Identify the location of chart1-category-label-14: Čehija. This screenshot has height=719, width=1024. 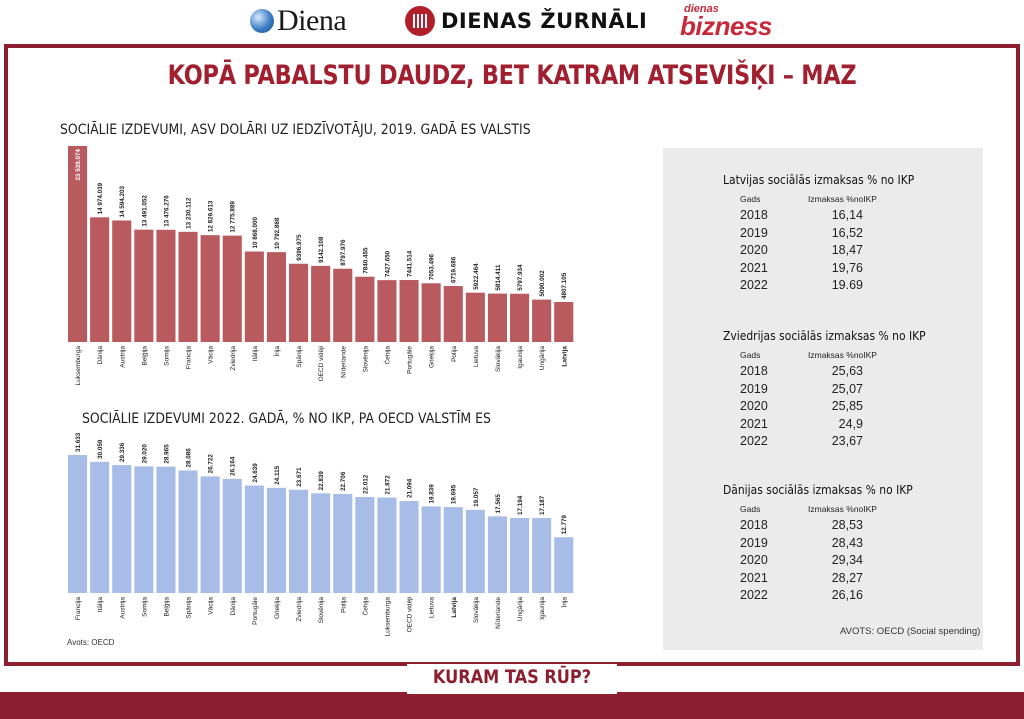
(386, 355).